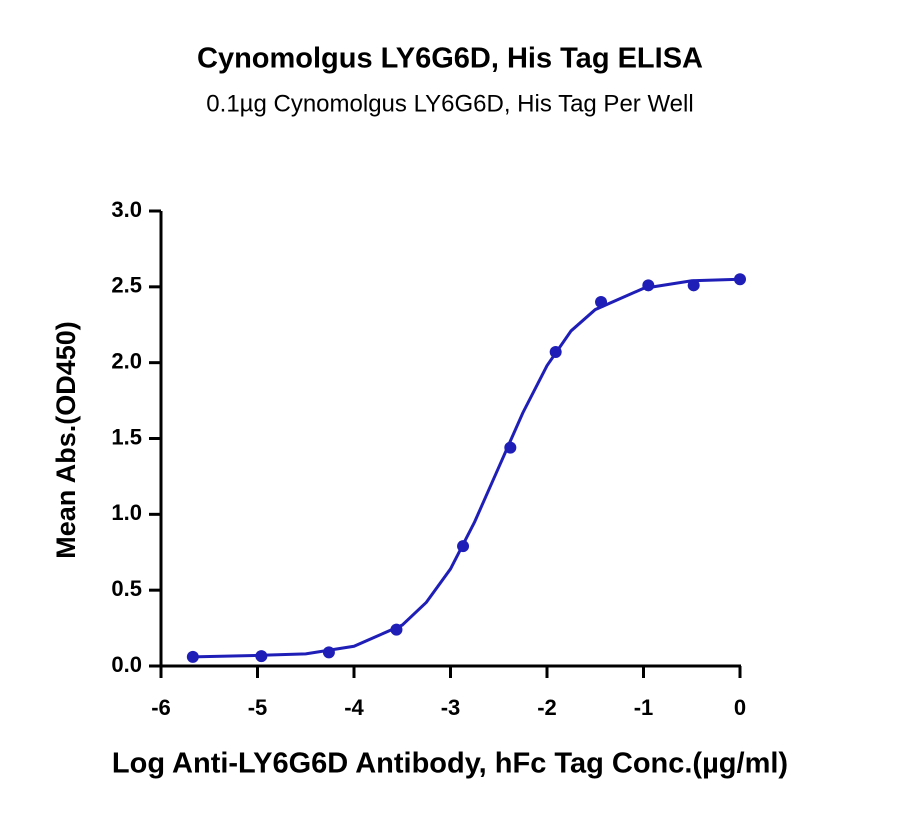 This screenshot has width=900, height=817. What do you see at coordinates (644, 707) in the screenshot?
I see `x-tick-label: -1` at bounding box center [644, 707].